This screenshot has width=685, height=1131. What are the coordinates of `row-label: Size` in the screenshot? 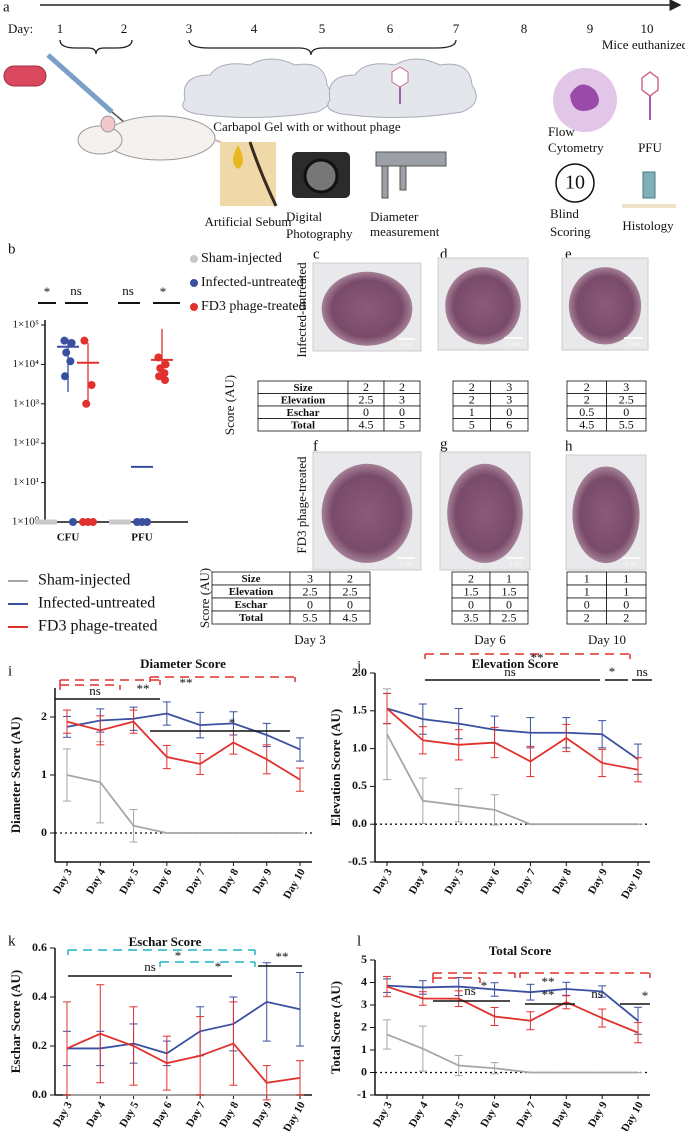 It's located at (251, 579).